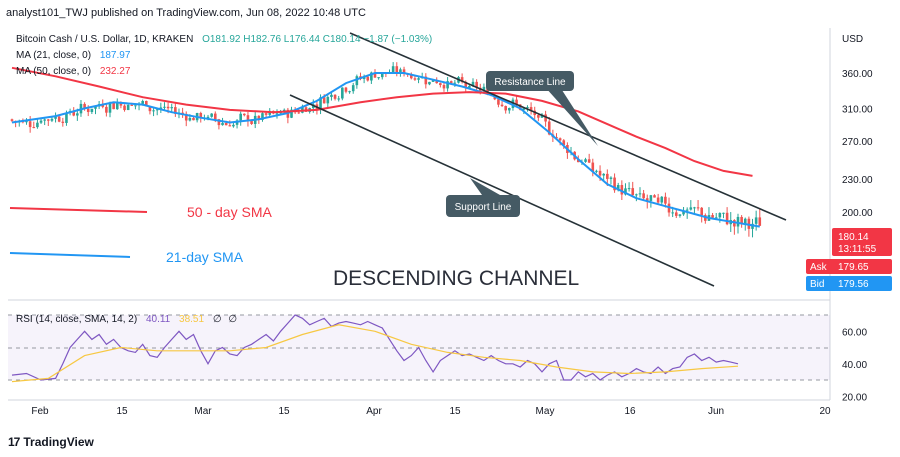 This screenshot has width=900, height=457. I want to click on rsi-line, so click(375, 347).